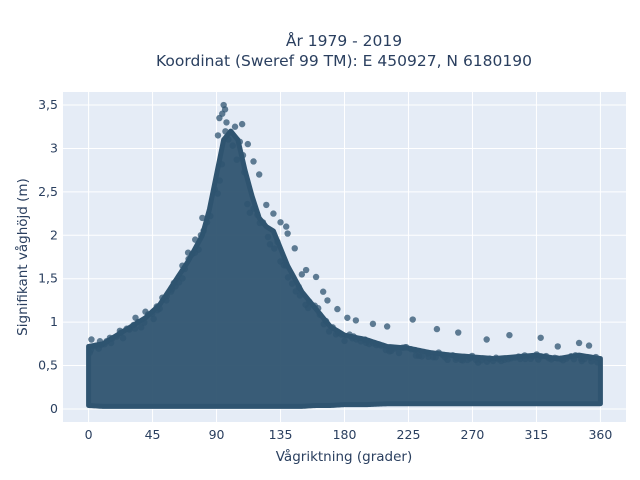 This screenshot has width=640, height=480. Describe the element at coordinates (48, 278) in the screenshot. I see `y-tick-label: 1,5` at that location.